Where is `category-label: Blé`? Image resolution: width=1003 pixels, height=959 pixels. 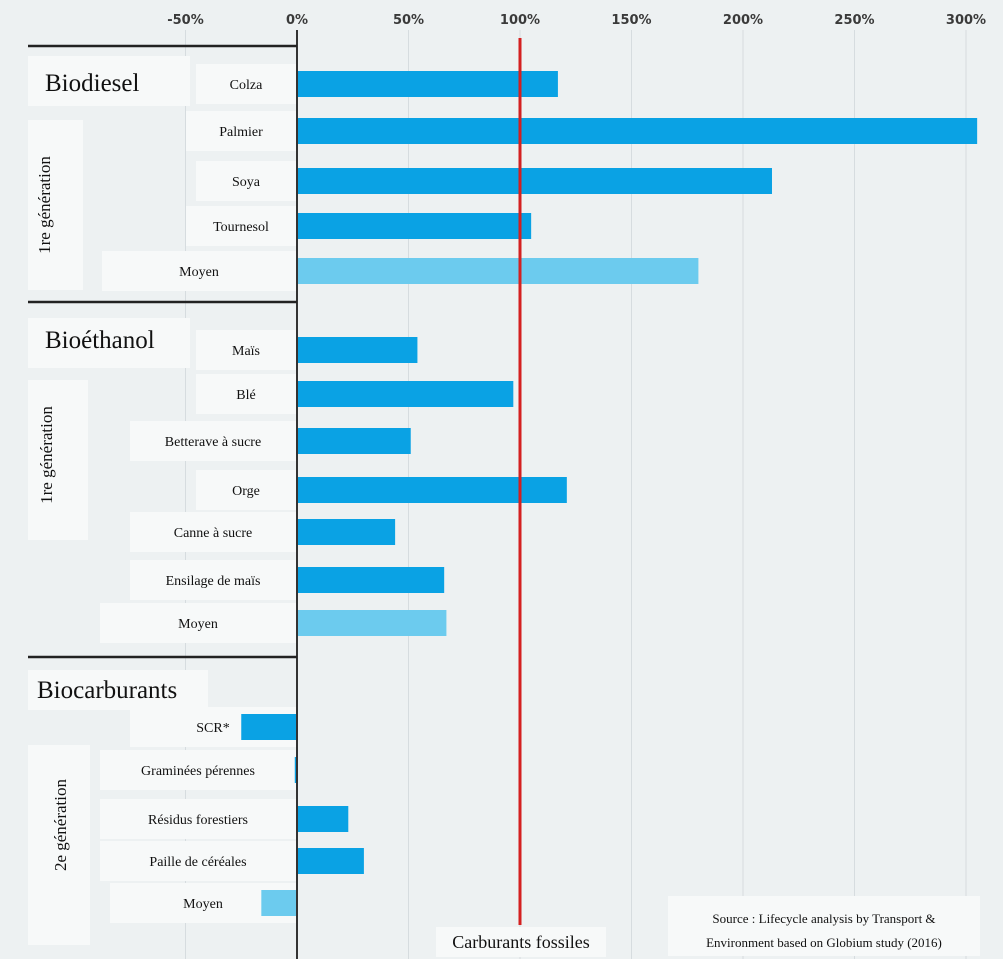 category-label: Blé is located at coordinates (245, 395).